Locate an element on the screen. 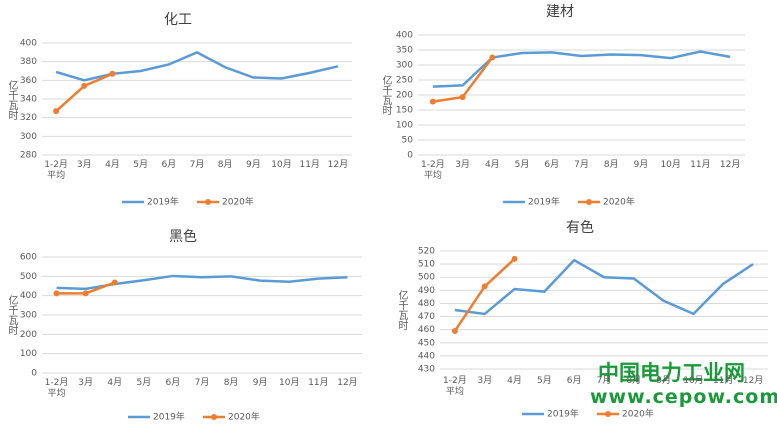  watermark-url: www.cepow.com is located at coordinates (683, 397).